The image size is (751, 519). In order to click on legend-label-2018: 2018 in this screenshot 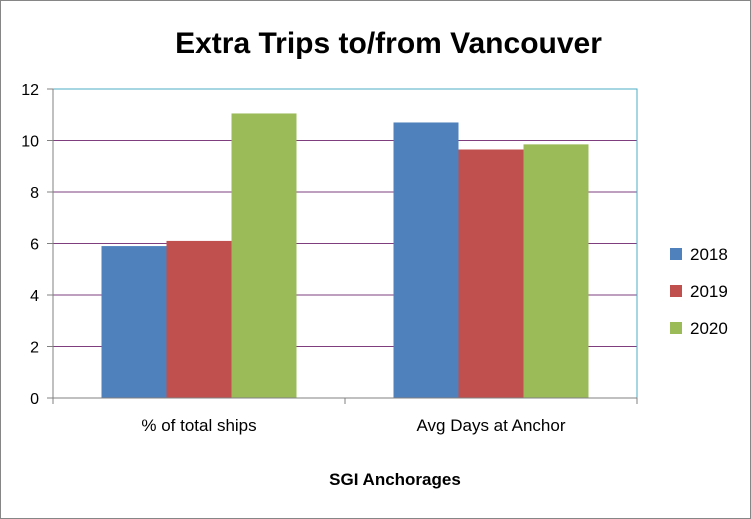, I will do `click(709, 254)`.